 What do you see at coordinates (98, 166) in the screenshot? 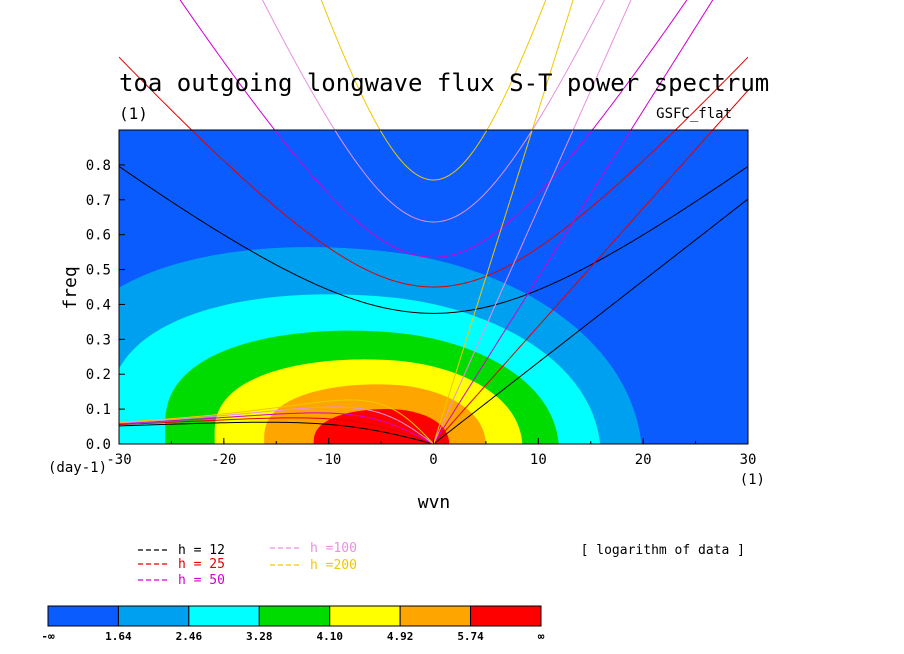
I see `y-tick-label: 0.8` at bounding box center [98, 166].